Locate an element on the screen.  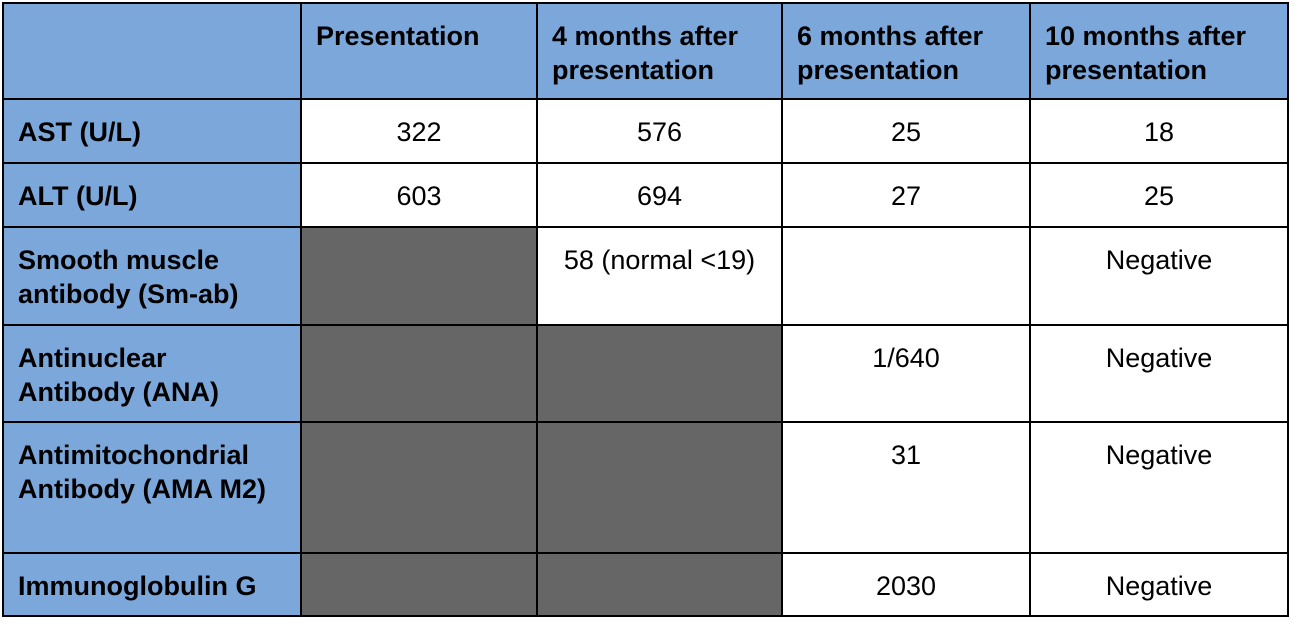
row-label-sm-ab: Smooth muscle antibody (Sm-ab) is located at coordinates (152, 276).